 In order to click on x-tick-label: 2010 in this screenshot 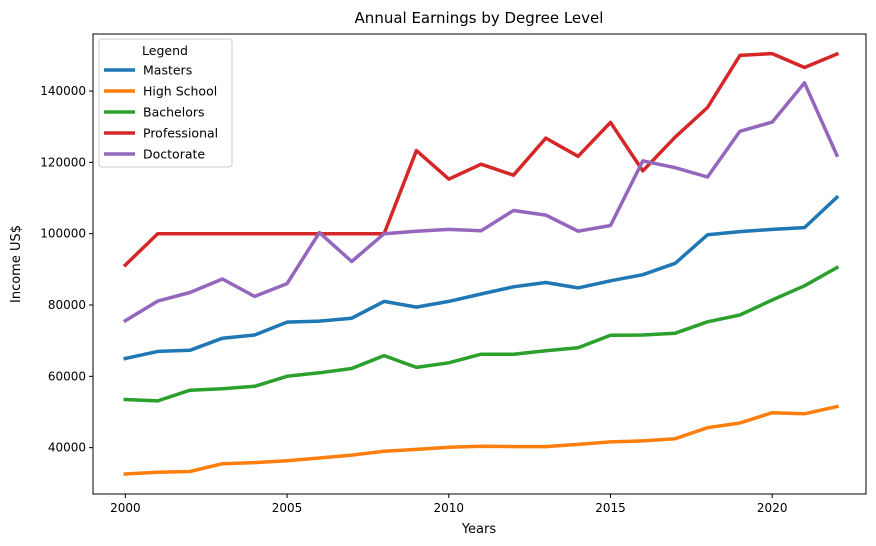, I will do `click(449, 508)`.